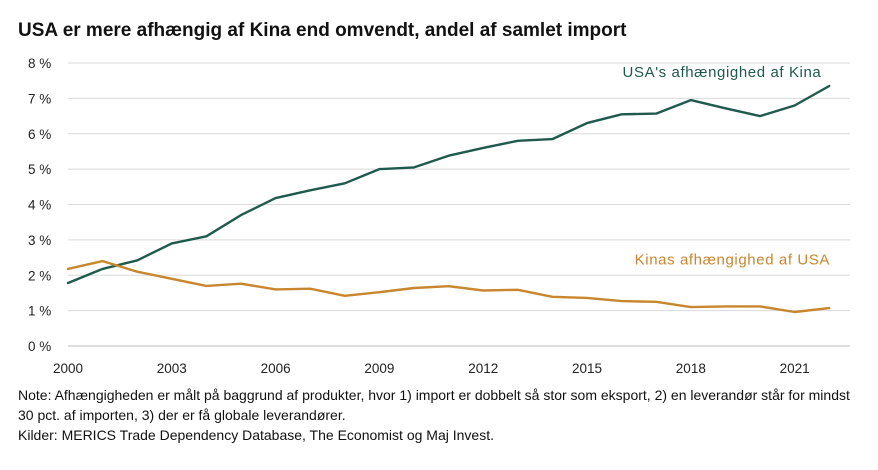 Image resolution: width=878 pixels, height=470 pixels. I want to click on x-tick-label: 2006, so click(276, 368).